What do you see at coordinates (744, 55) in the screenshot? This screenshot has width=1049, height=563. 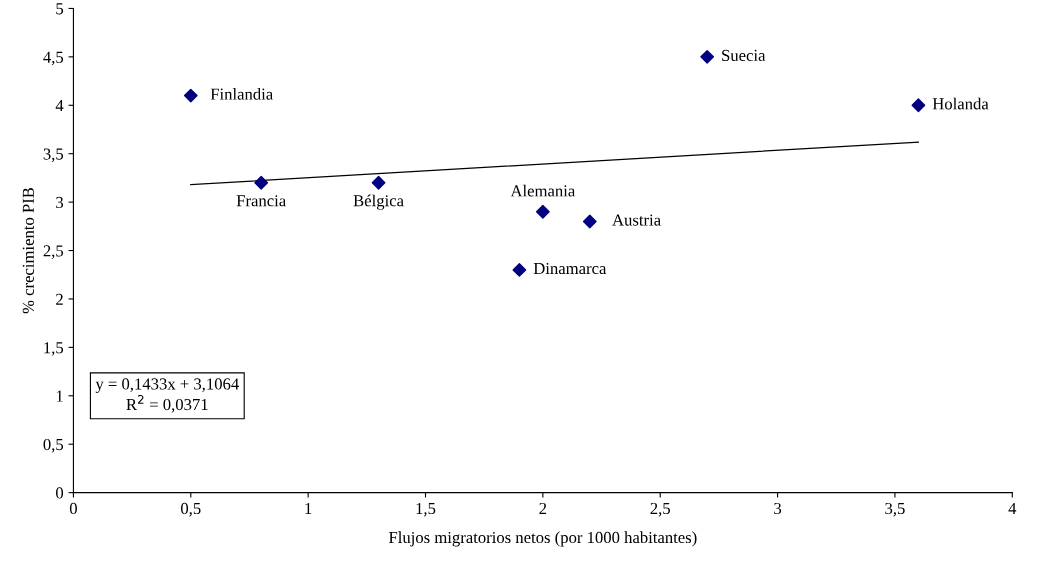 I see `annotation: Suecia` at bounding box center [744, 55].